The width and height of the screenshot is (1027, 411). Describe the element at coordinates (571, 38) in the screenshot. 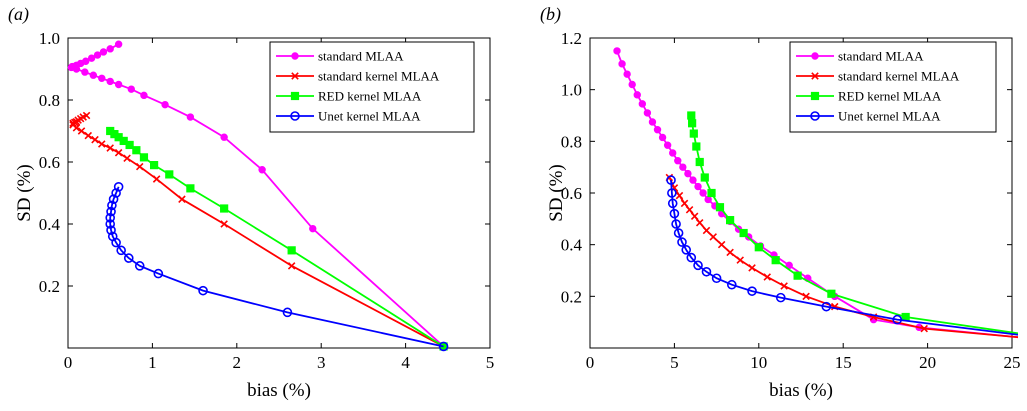

I see `y-tick-label: 1.2` at that location.